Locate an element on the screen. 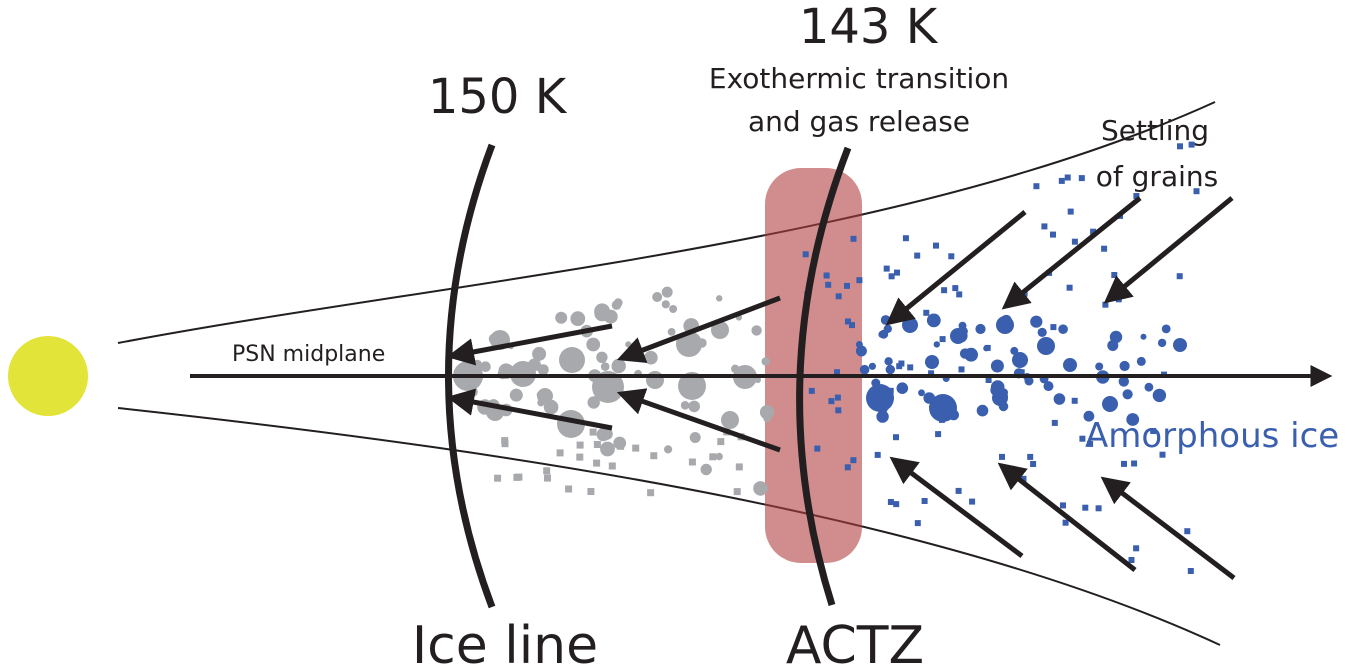 The image size is (1369, 670). actz-temperature: 143 K is located at coordinates (869, 27).